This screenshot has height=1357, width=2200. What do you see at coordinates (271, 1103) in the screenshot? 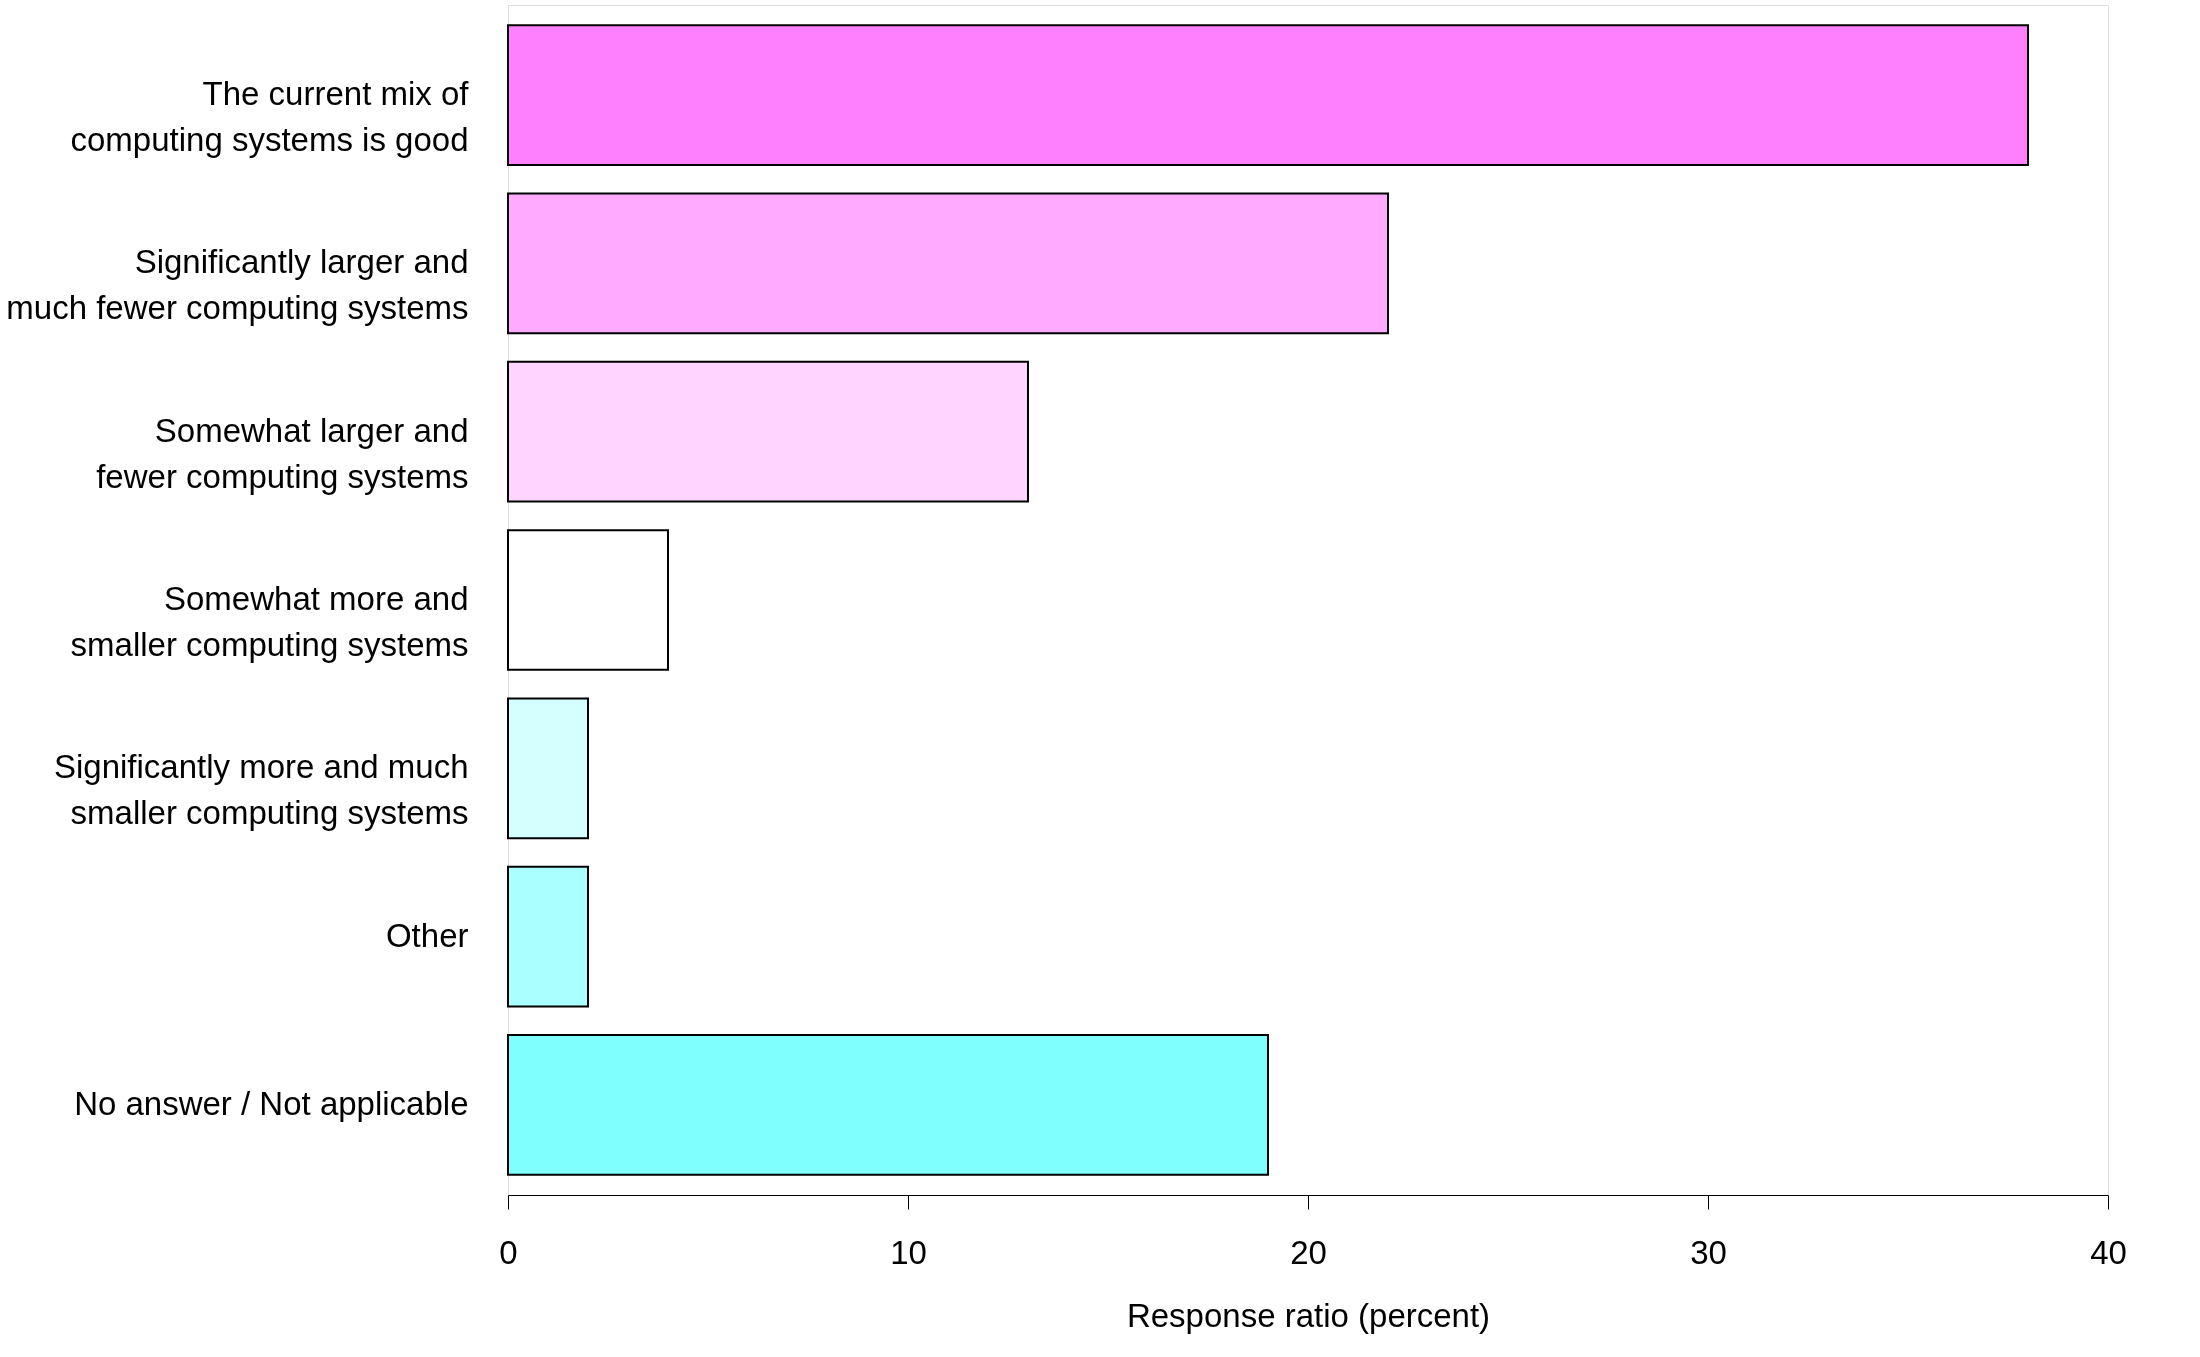
I see `y-tick-label: No answer / Not applicable` at bounding box center [271, 1103].